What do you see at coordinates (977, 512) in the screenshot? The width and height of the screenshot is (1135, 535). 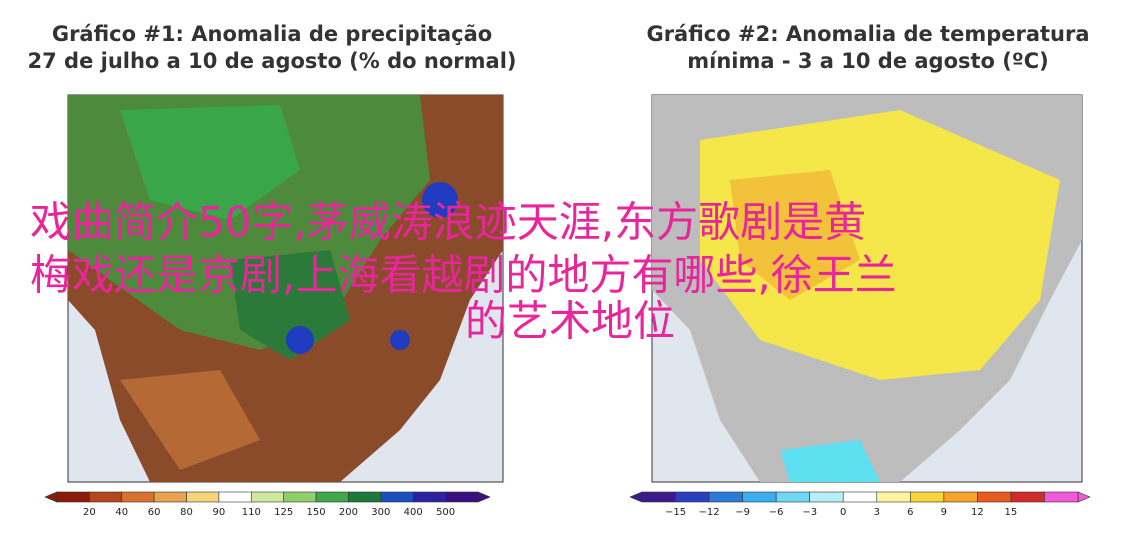 I see `colorbar-label: 12` at bounding box center [977, 512].